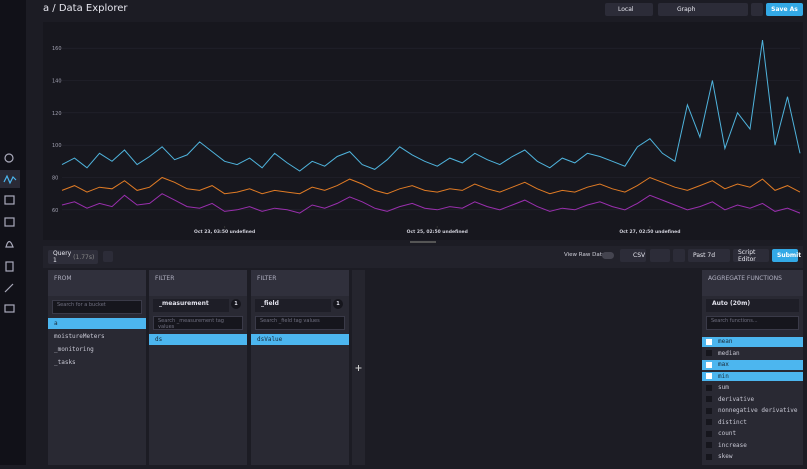  What do you see at coordinates (732, 422) in the screenshot?
I see `function-name: distinct` at bounding box center [732, 422].